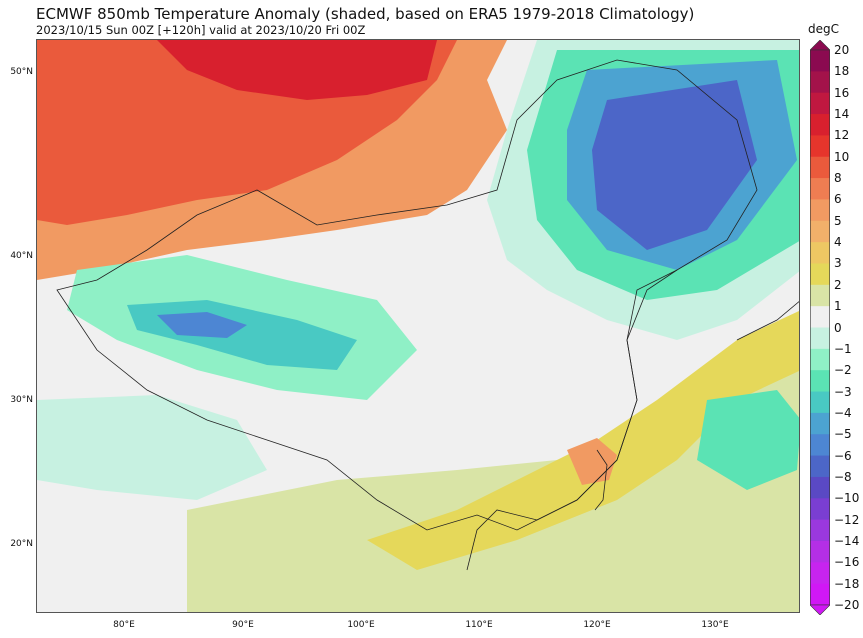 Image resolution: width=863 pixels, height=638 pixels. Describe the element at coordinates (202, 325) in the screenshot. I see `cold-anomaly-plateau-peak` at that location.